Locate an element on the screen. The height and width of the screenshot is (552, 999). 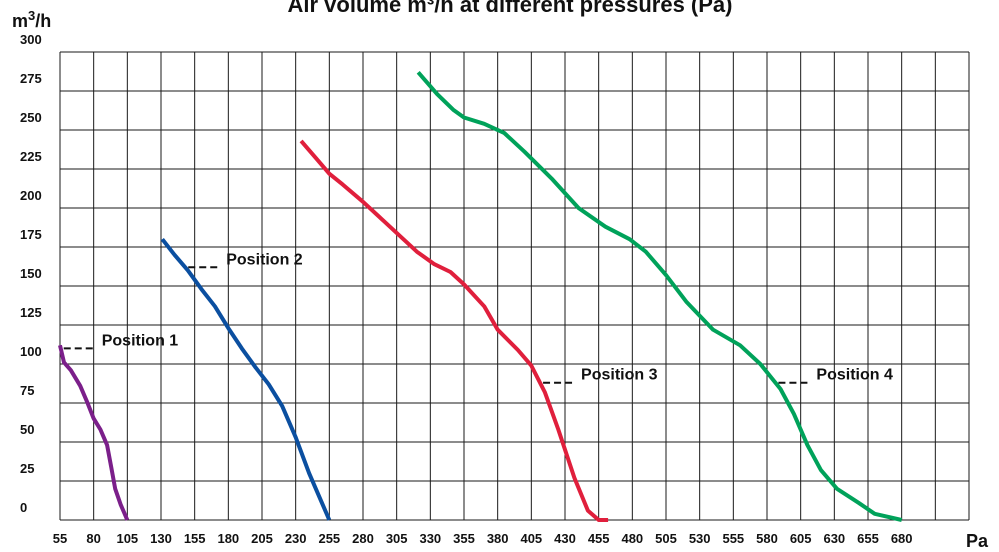
x-tick-label: 680 is located at coordinates (902, 538).